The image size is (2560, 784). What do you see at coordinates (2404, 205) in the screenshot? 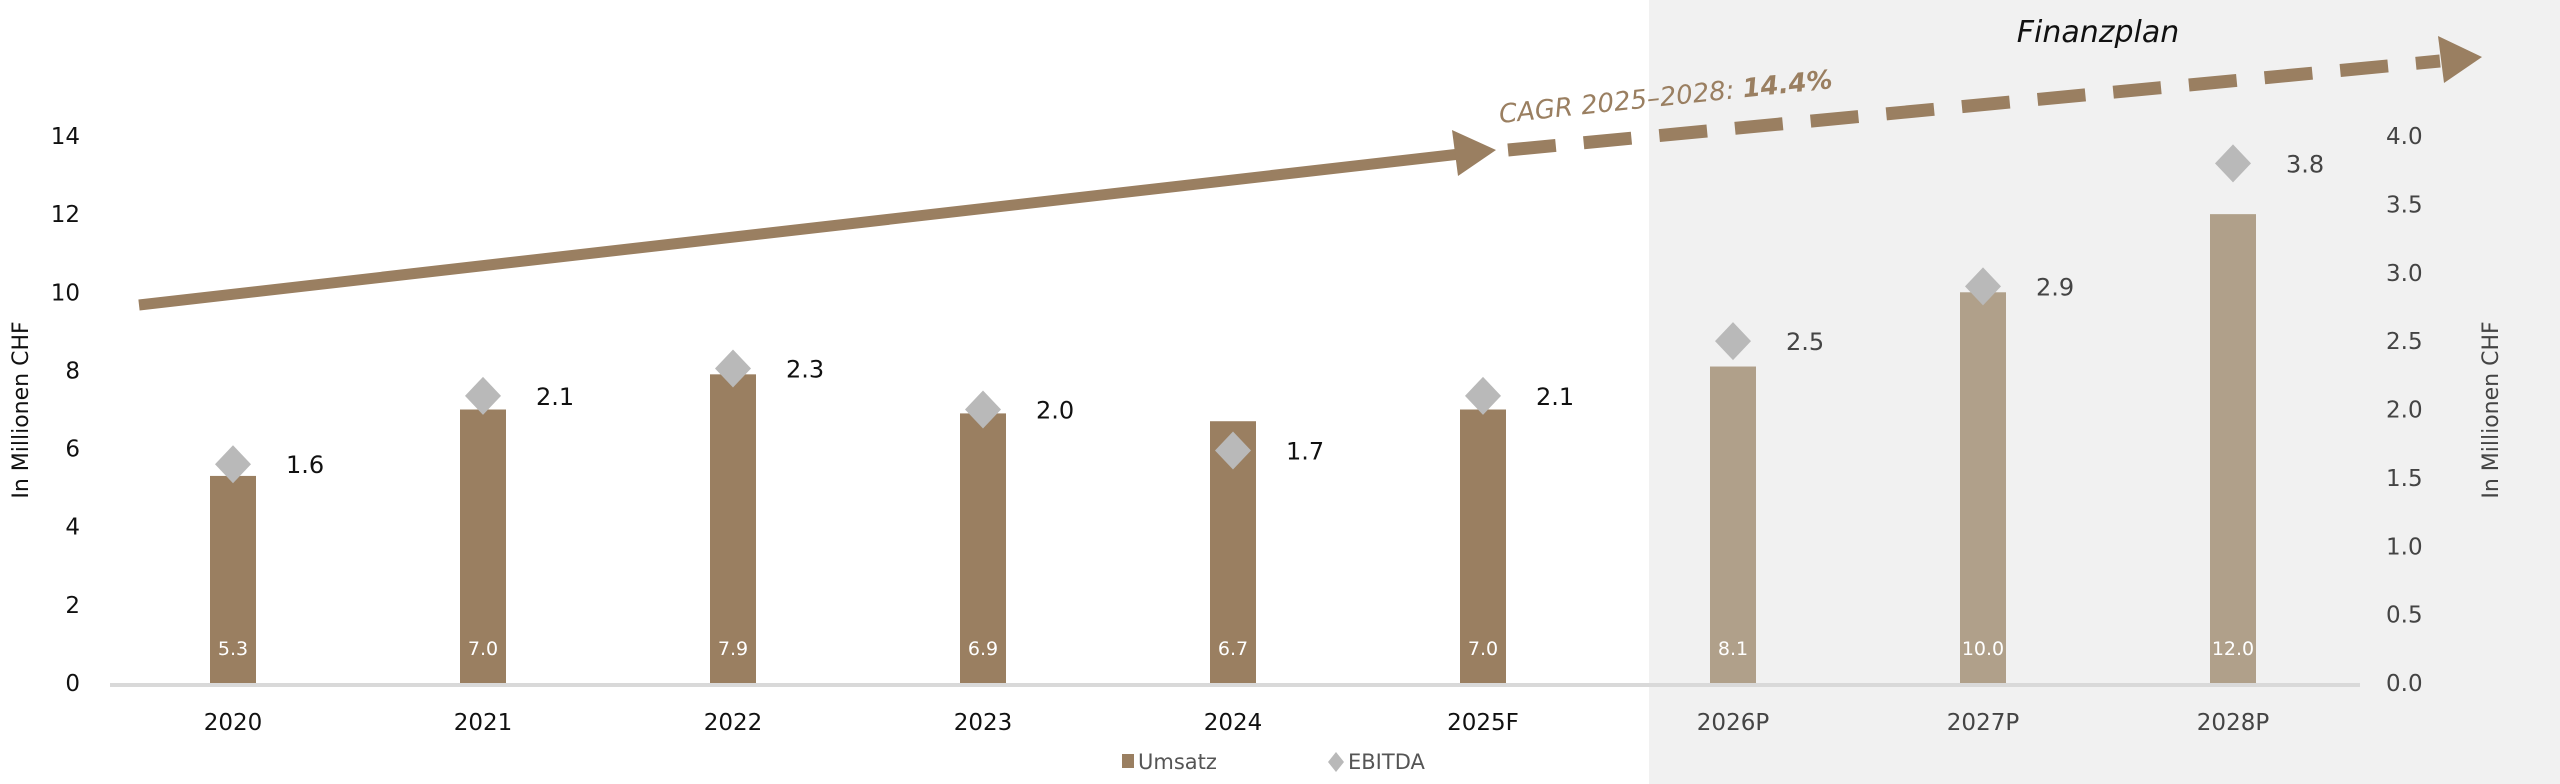
I see `y2-tick-label: 3.5` at bounding box center [2404, 205].